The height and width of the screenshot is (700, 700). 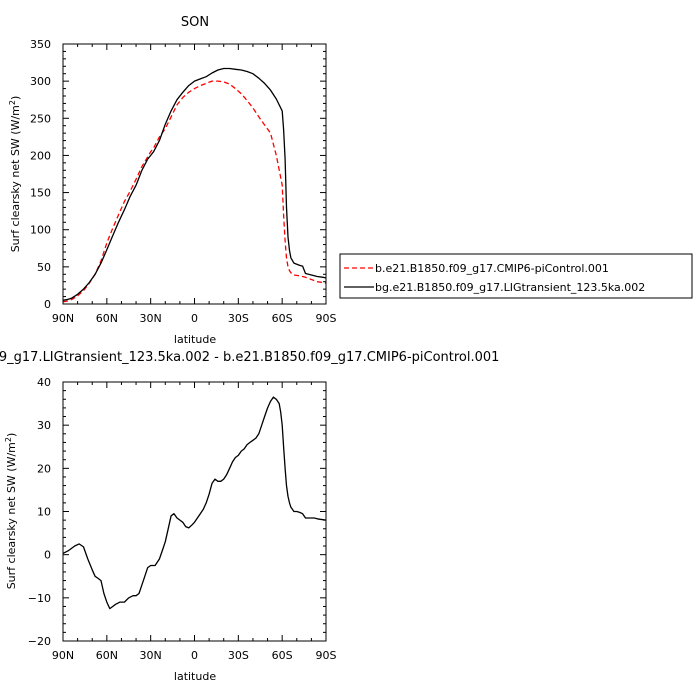 What do you see at coordinates (238, 318) in the screenshot?
I see `top-x-tick-label: 30S` at bounding box center [238, 318].